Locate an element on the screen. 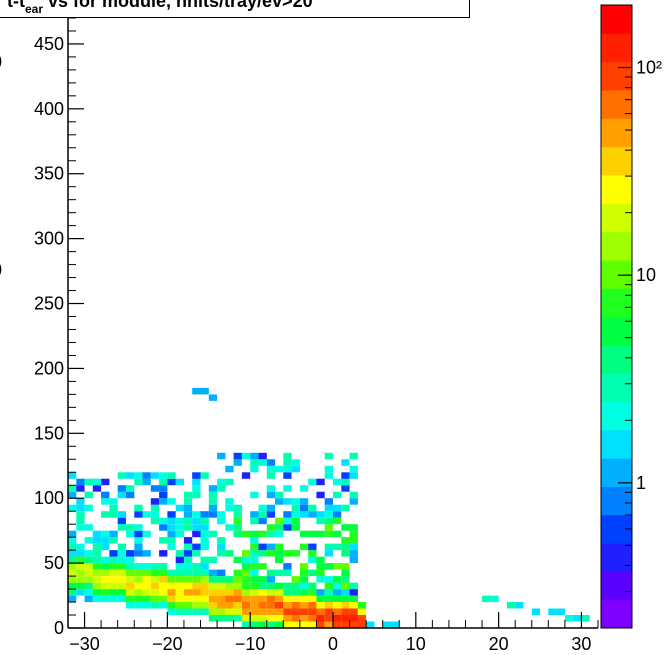 This screenshot has height=655, width=666. y-tick-label: 300 is located at coordinates (49, 239).